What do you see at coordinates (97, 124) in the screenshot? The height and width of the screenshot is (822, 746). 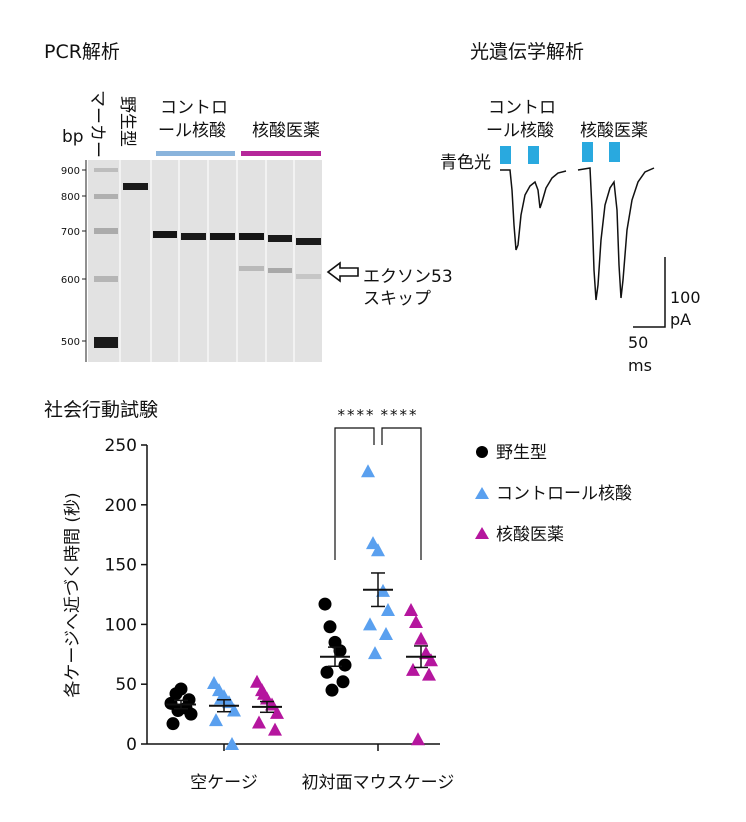 I see `lane-label-marker: マーカー` at bounding box center [97, 124].